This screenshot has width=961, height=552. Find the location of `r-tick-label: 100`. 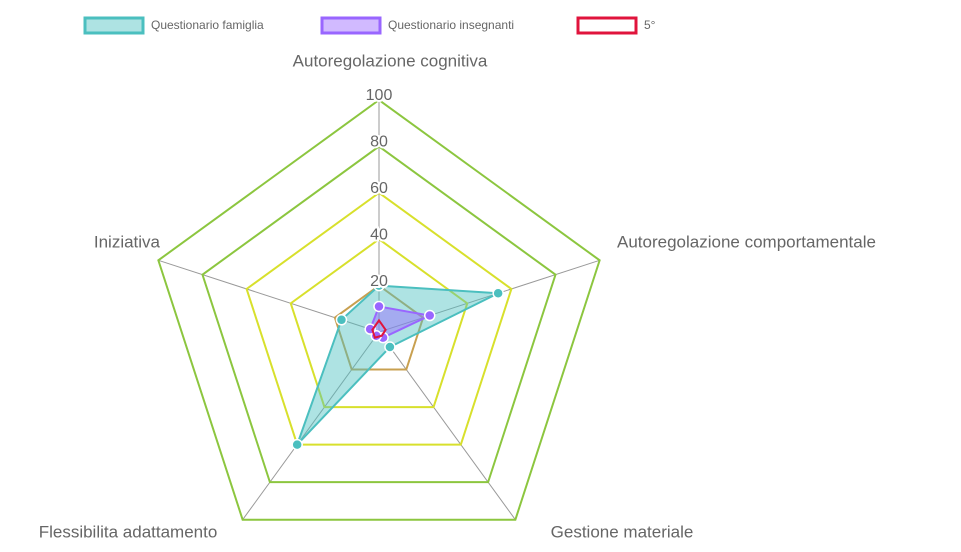

r-tick-label: 100 is located at coordinates (379, 95).